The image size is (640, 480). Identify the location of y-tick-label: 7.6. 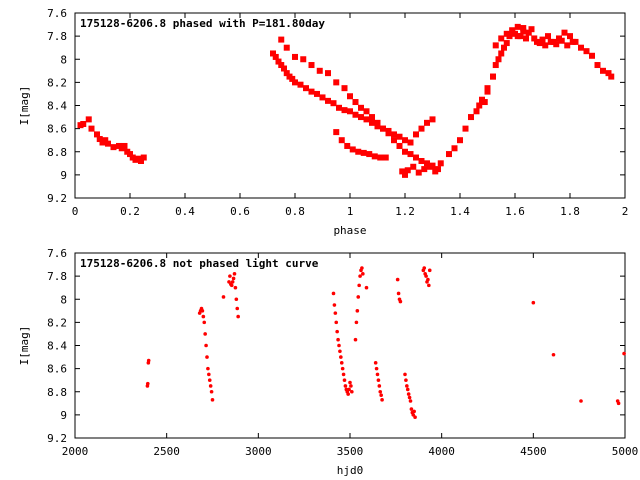
(57, 253).